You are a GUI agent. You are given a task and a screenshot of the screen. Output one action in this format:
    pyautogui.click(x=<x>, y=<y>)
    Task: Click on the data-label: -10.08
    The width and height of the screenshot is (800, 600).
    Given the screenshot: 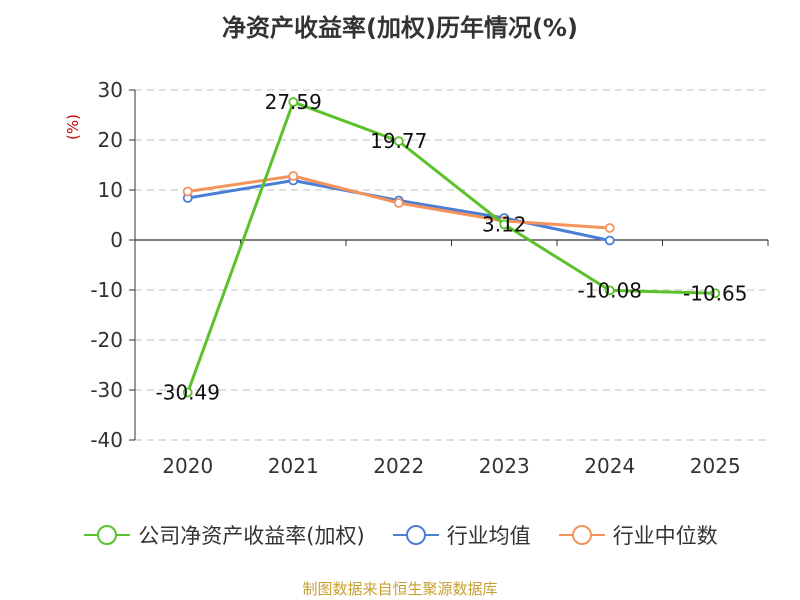 What is the action you would take?
    pyautogui.click(x=610, y=290)
    